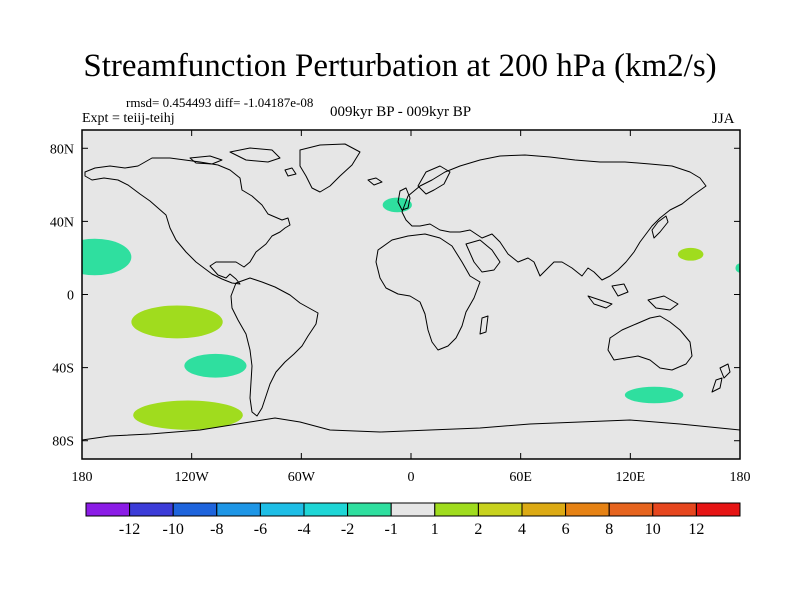 The height and width of the screenshot is (600, 800). What do you see at coordinates (62, 149) in the screenshot?
I see `y-tick-label: 80N` at bounding box center [62, 149].